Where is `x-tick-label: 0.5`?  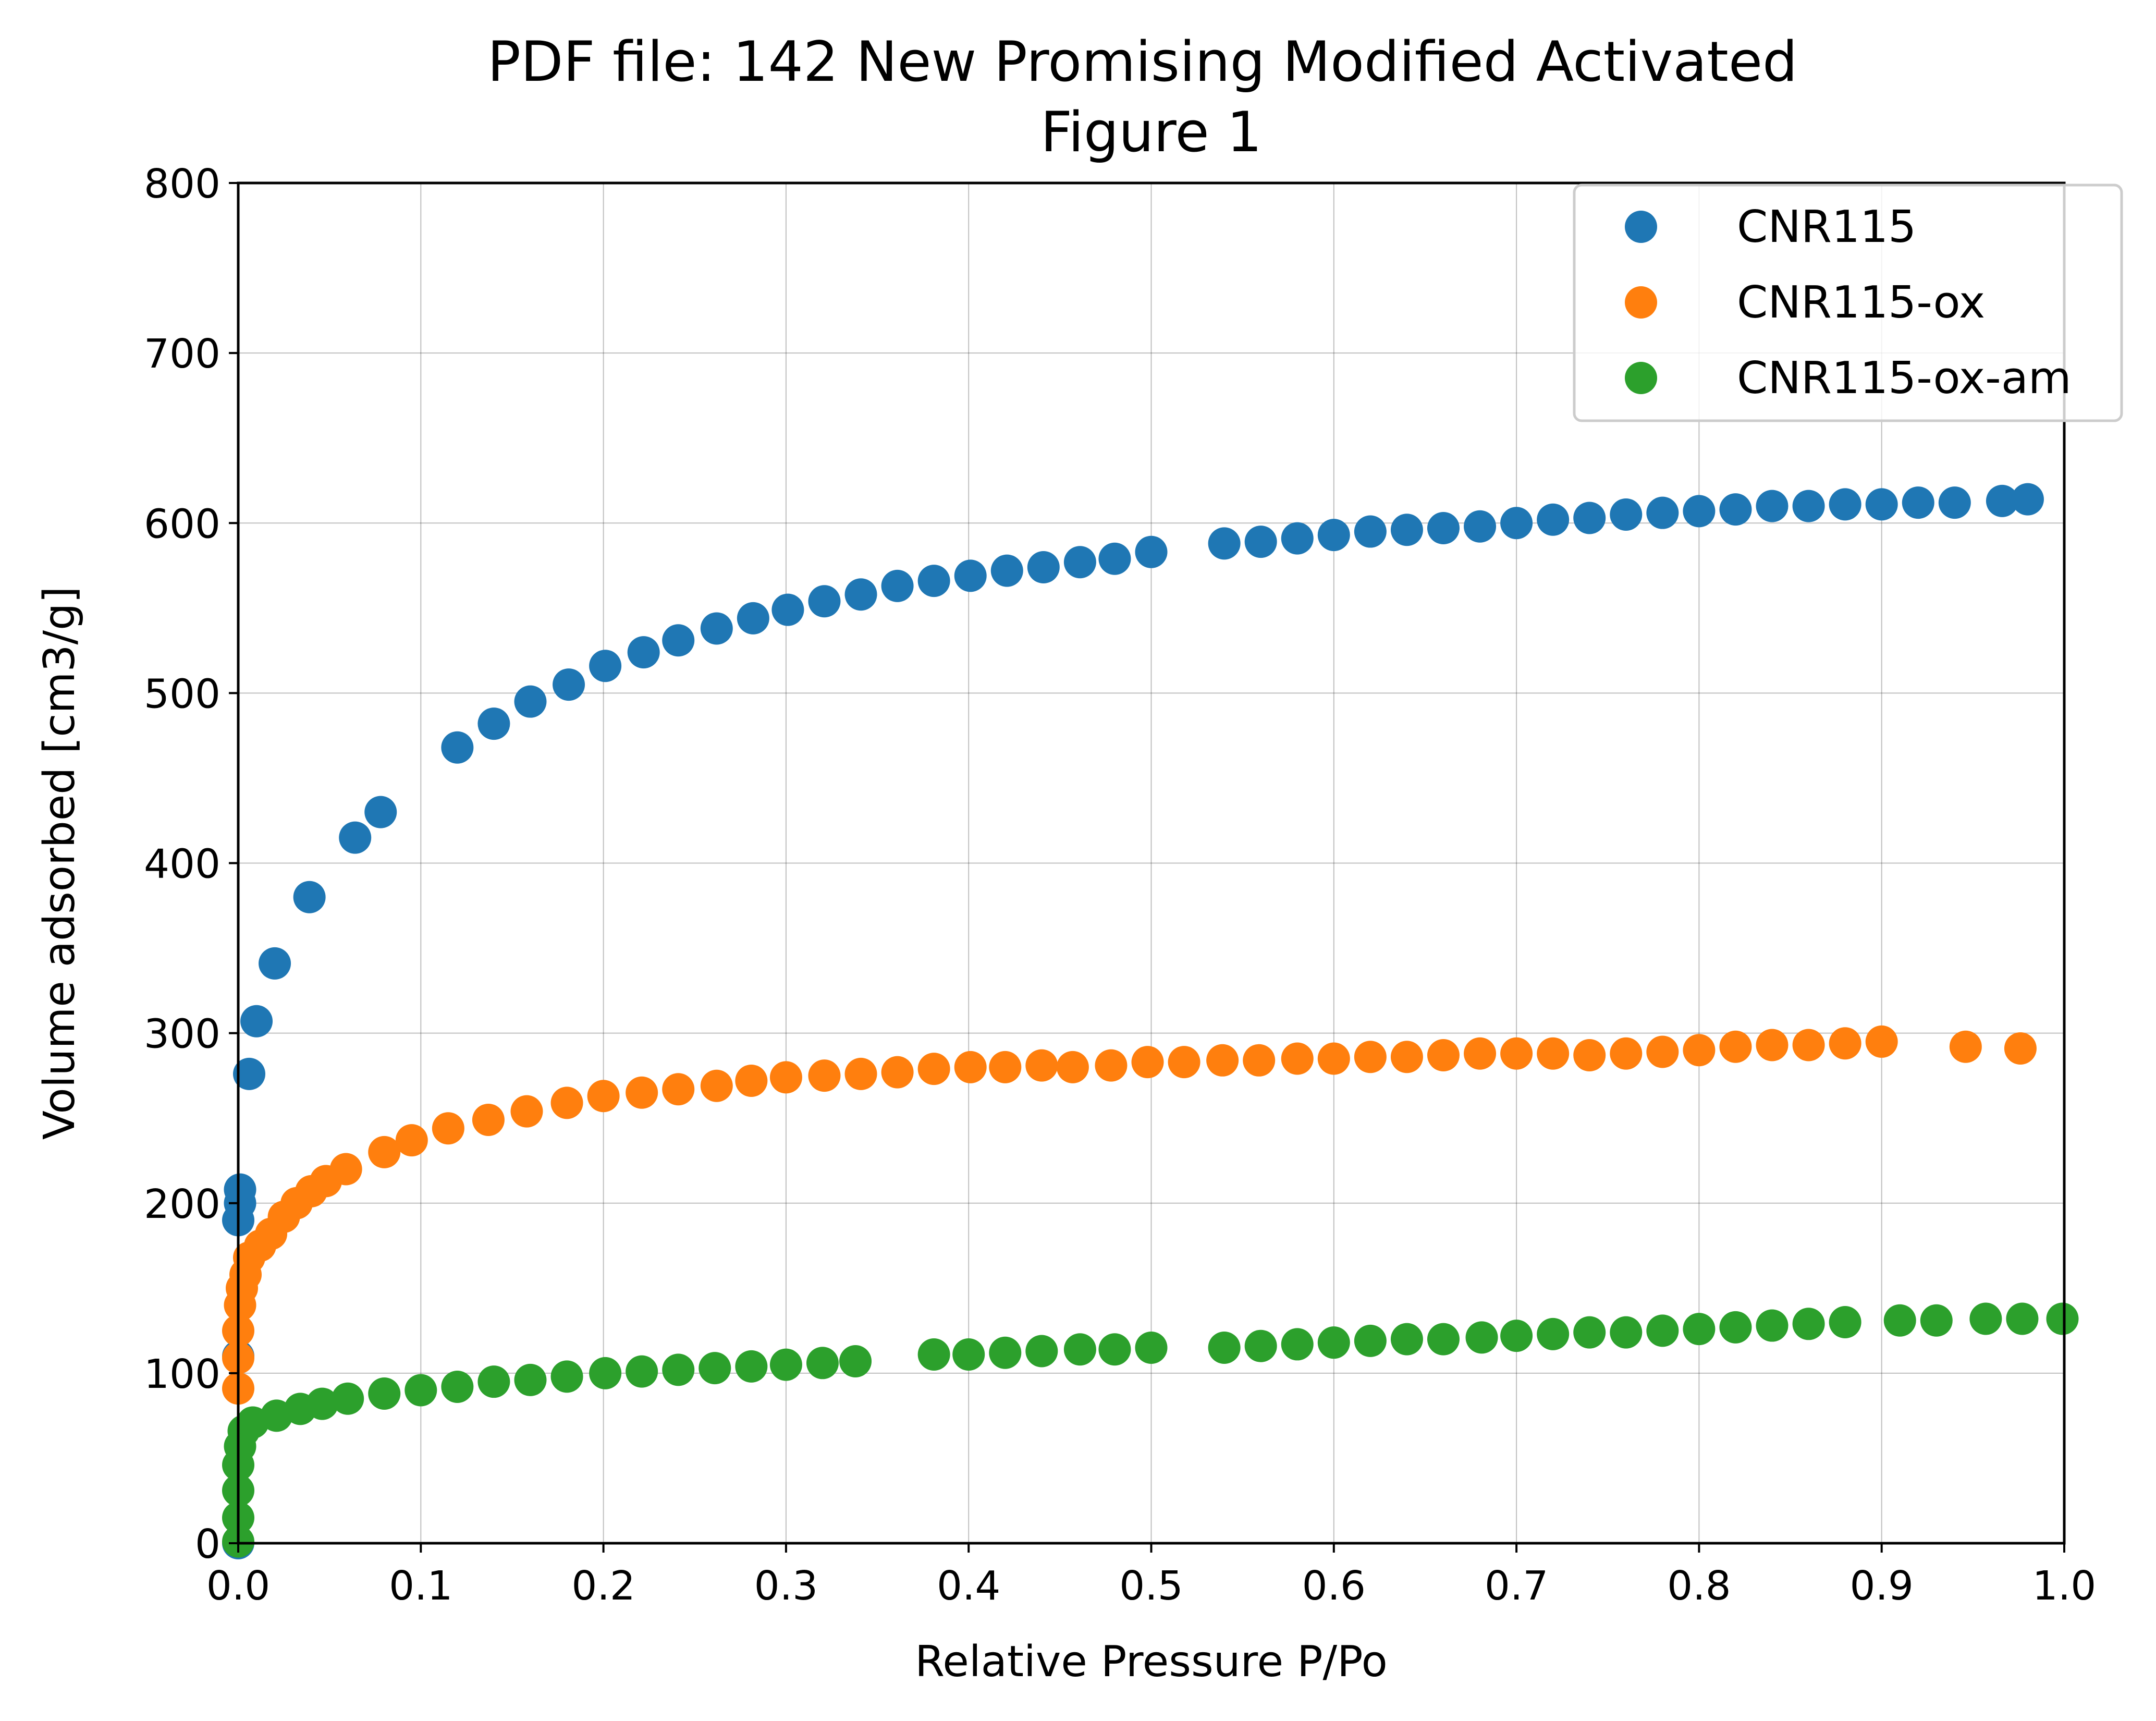 x-tick-label: 0.5 is located at coordinates (1151, 1586).